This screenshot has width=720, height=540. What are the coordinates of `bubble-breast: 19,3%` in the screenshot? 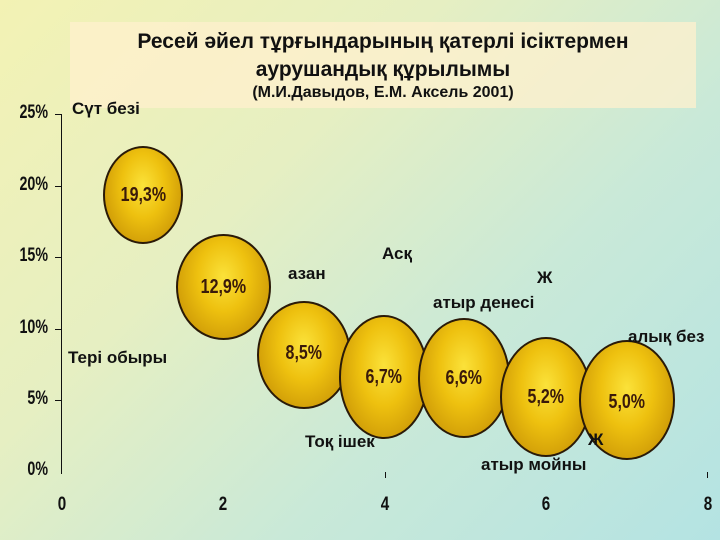 It's located at (143, 195).